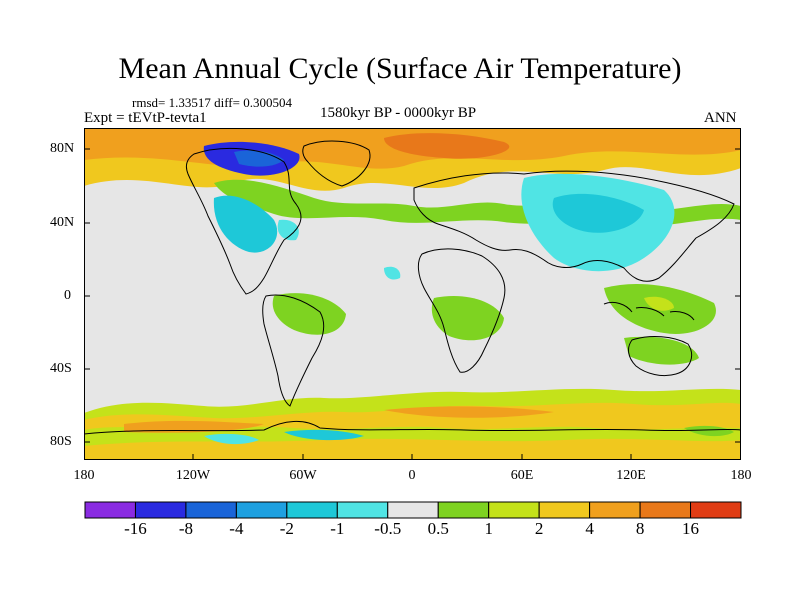  I want to click on colorbar-label: -2, so click(286, 528).